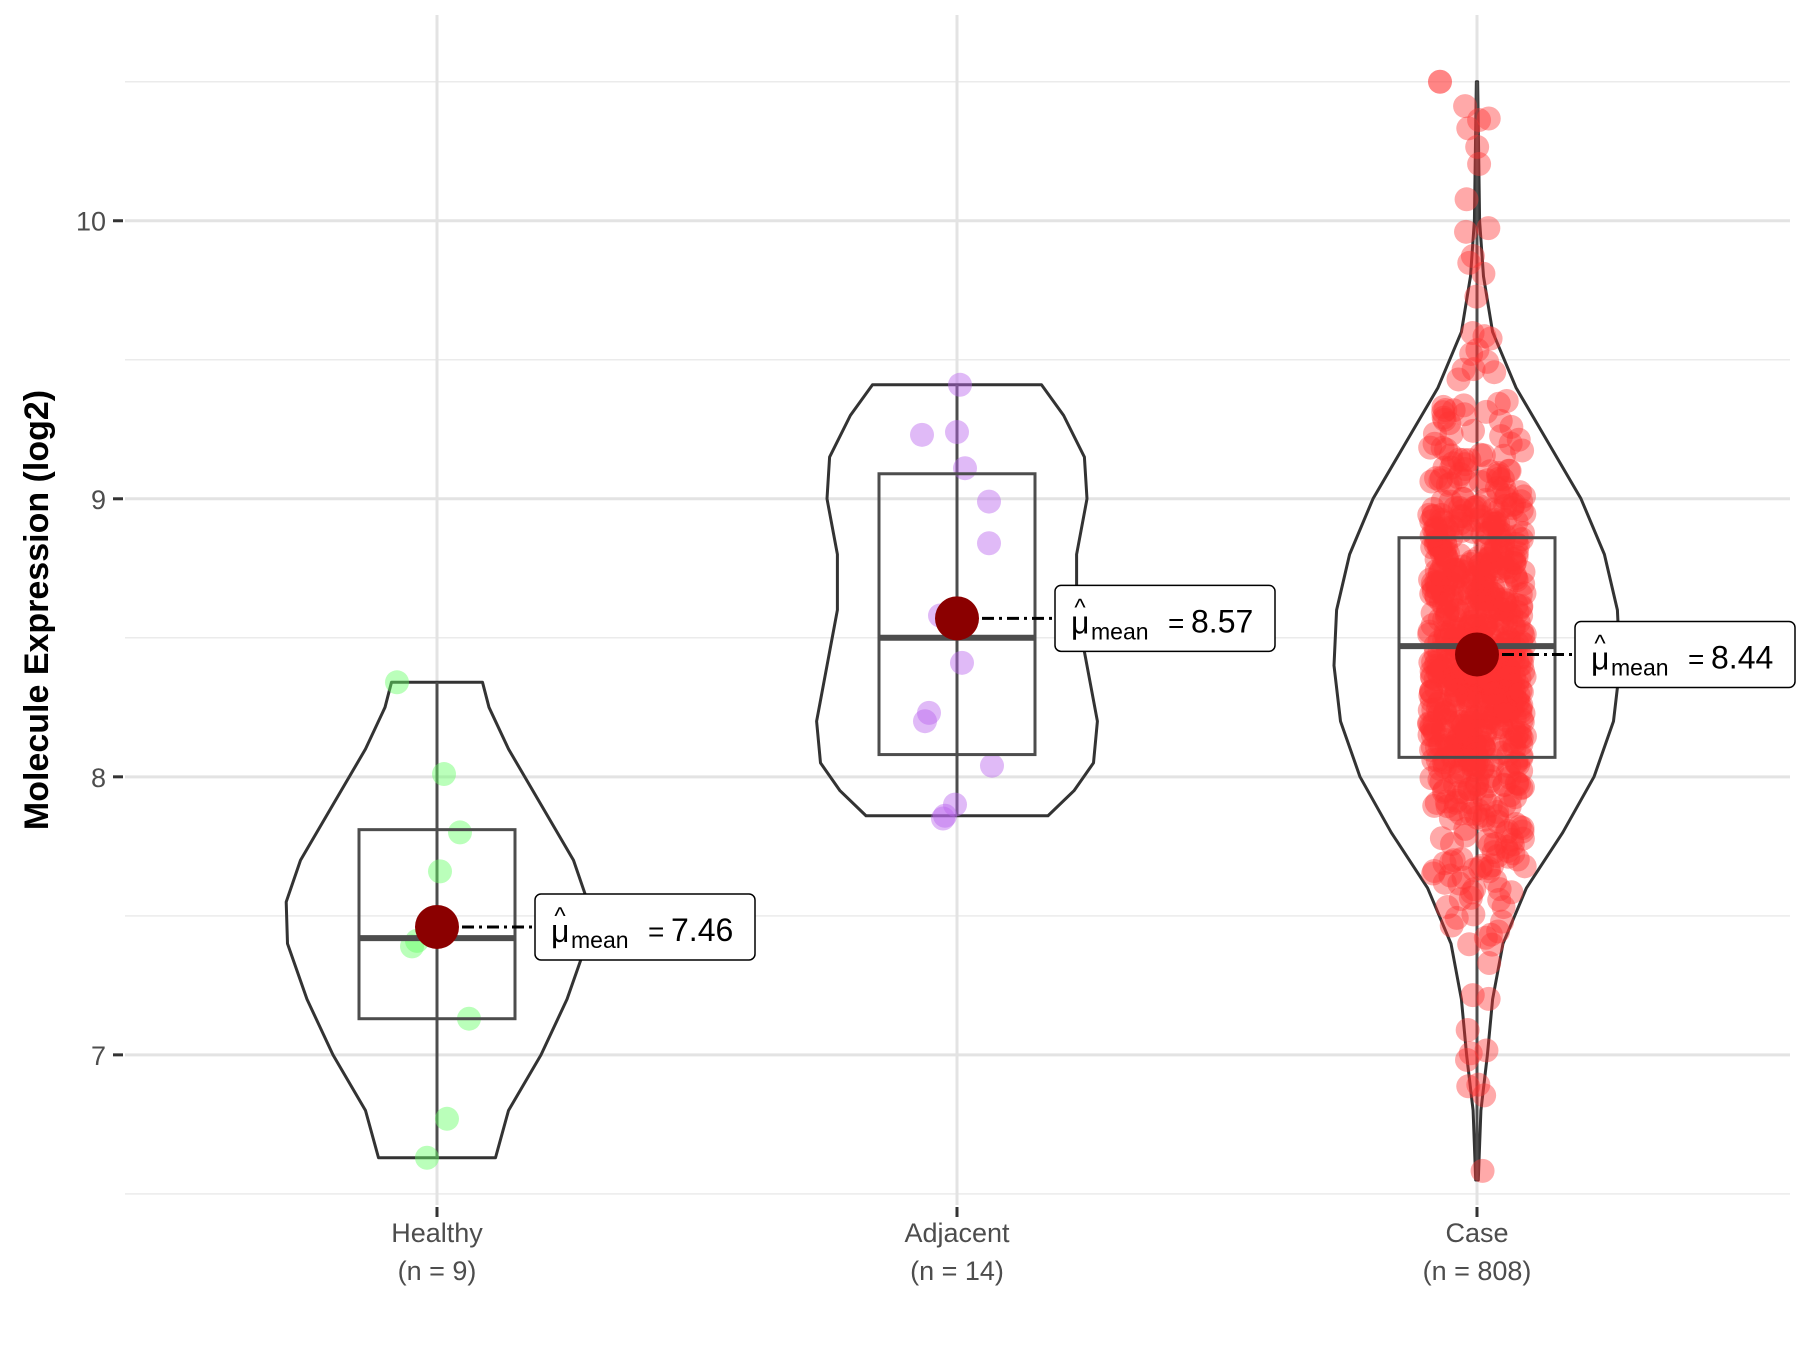 The width and height of the screenshot is (1800, 1350). I want to click on mean-label: ^μ mean = 7.46, so click(645, 927).